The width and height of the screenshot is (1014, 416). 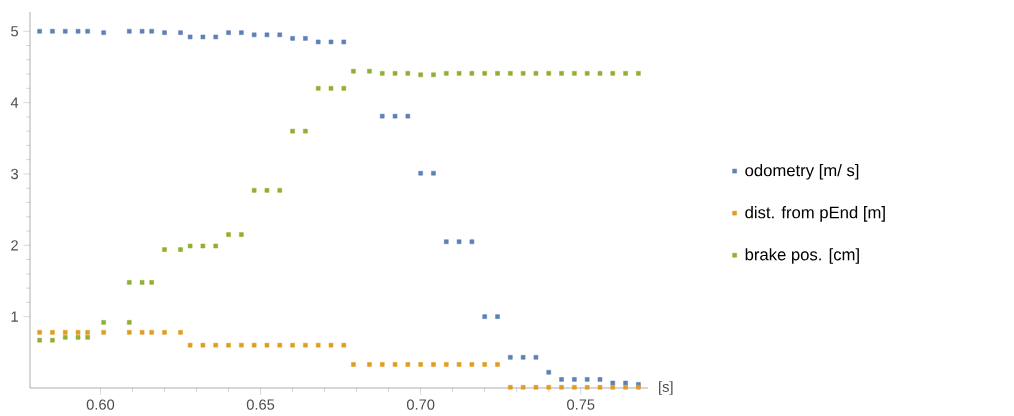 I want to click on x-axis-title: [s], so click(x=666, y=388).